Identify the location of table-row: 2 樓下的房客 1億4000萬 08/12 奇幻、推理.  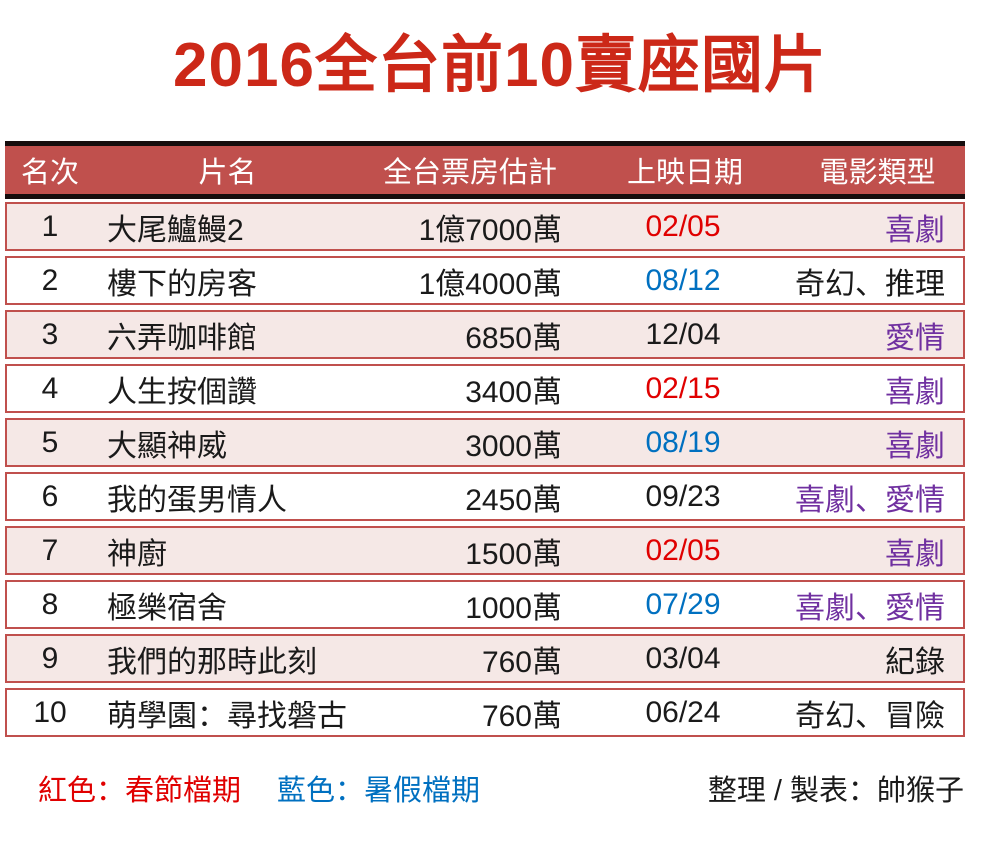
(485, 281).